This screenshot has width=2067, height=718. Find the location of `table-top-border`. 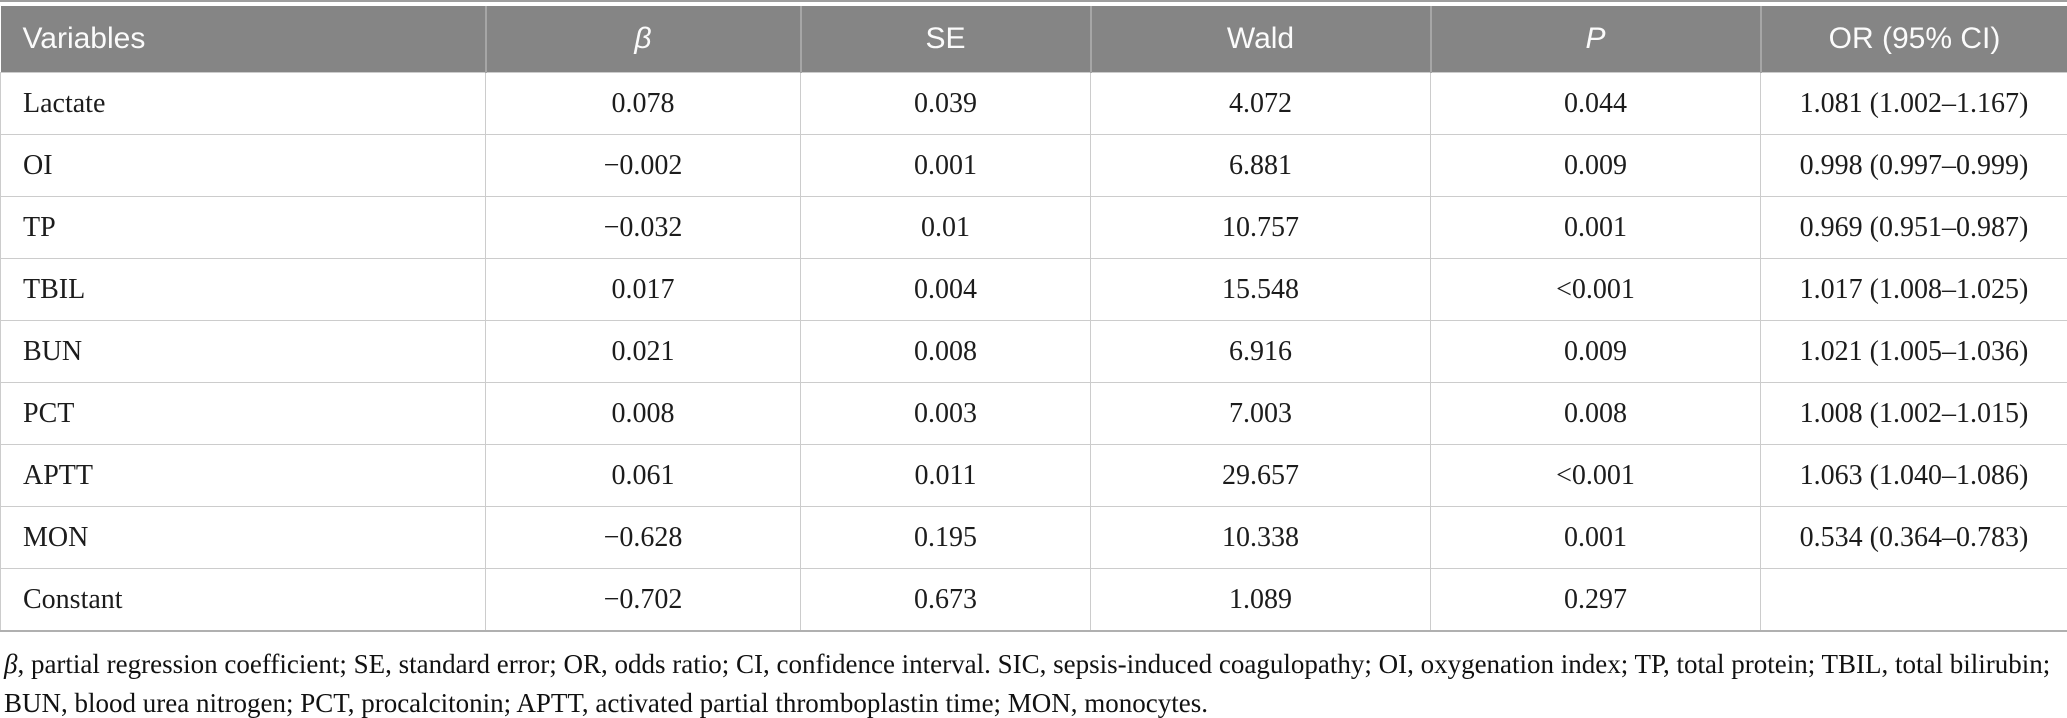

table-top-border is located at coordinates (1033, 1).